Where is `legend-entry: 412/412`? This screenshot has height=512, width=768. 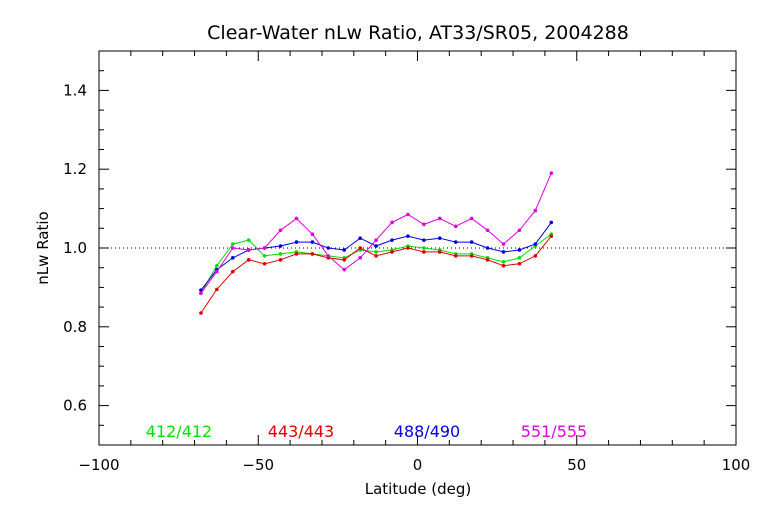
legend-entry: 412/412 is located at coordinates (179, 431).